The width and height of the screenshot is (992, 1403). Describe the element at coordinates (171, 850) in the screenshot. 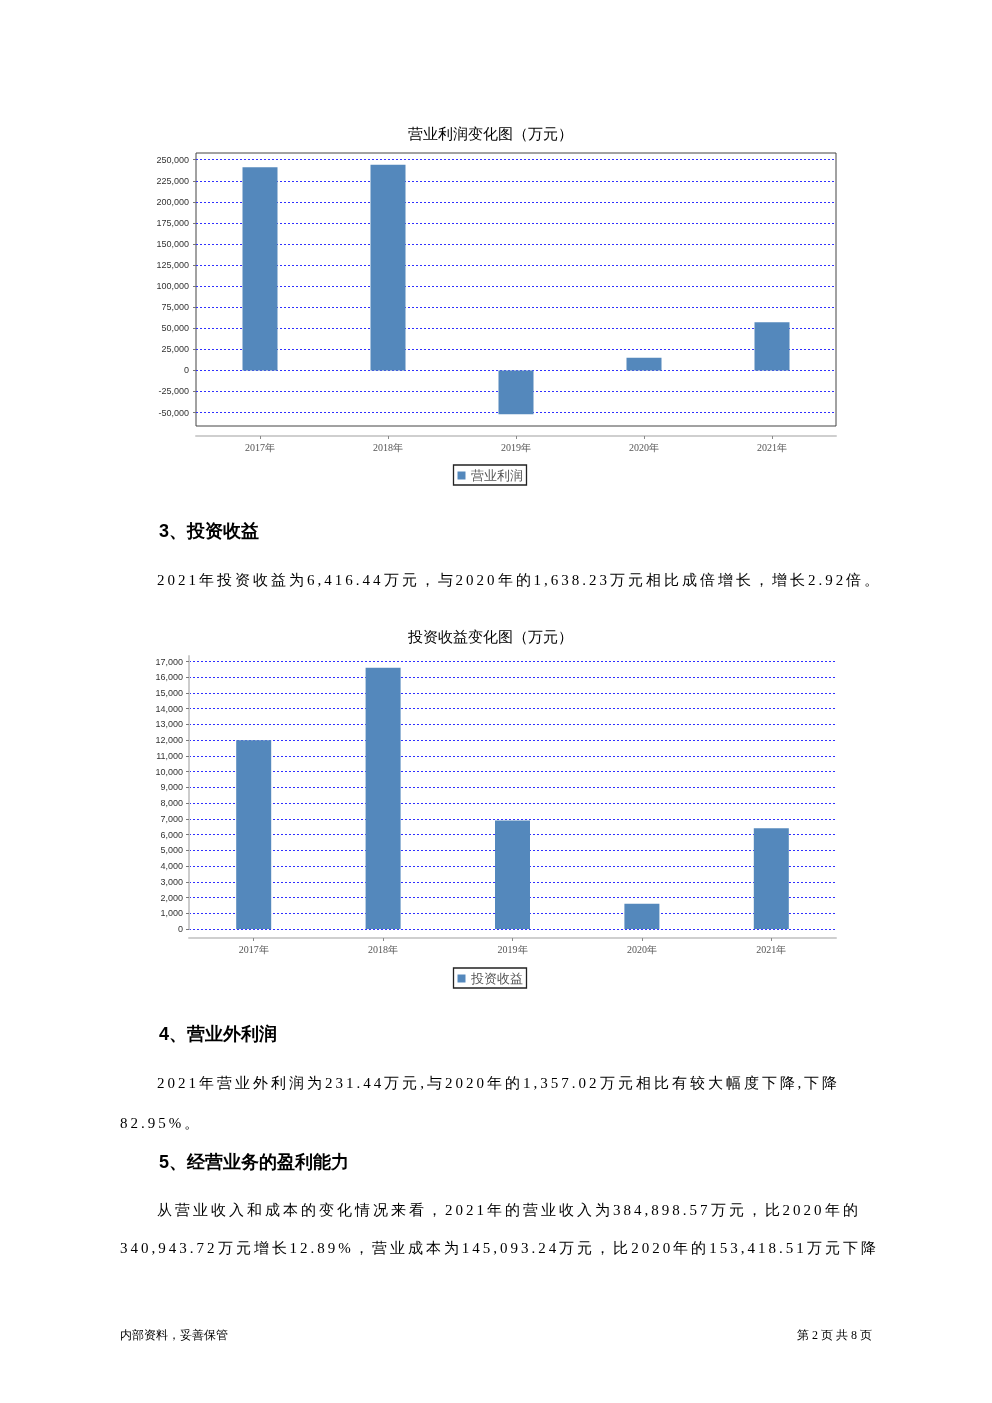

I see `y-tick-label: 5,000` at that location.